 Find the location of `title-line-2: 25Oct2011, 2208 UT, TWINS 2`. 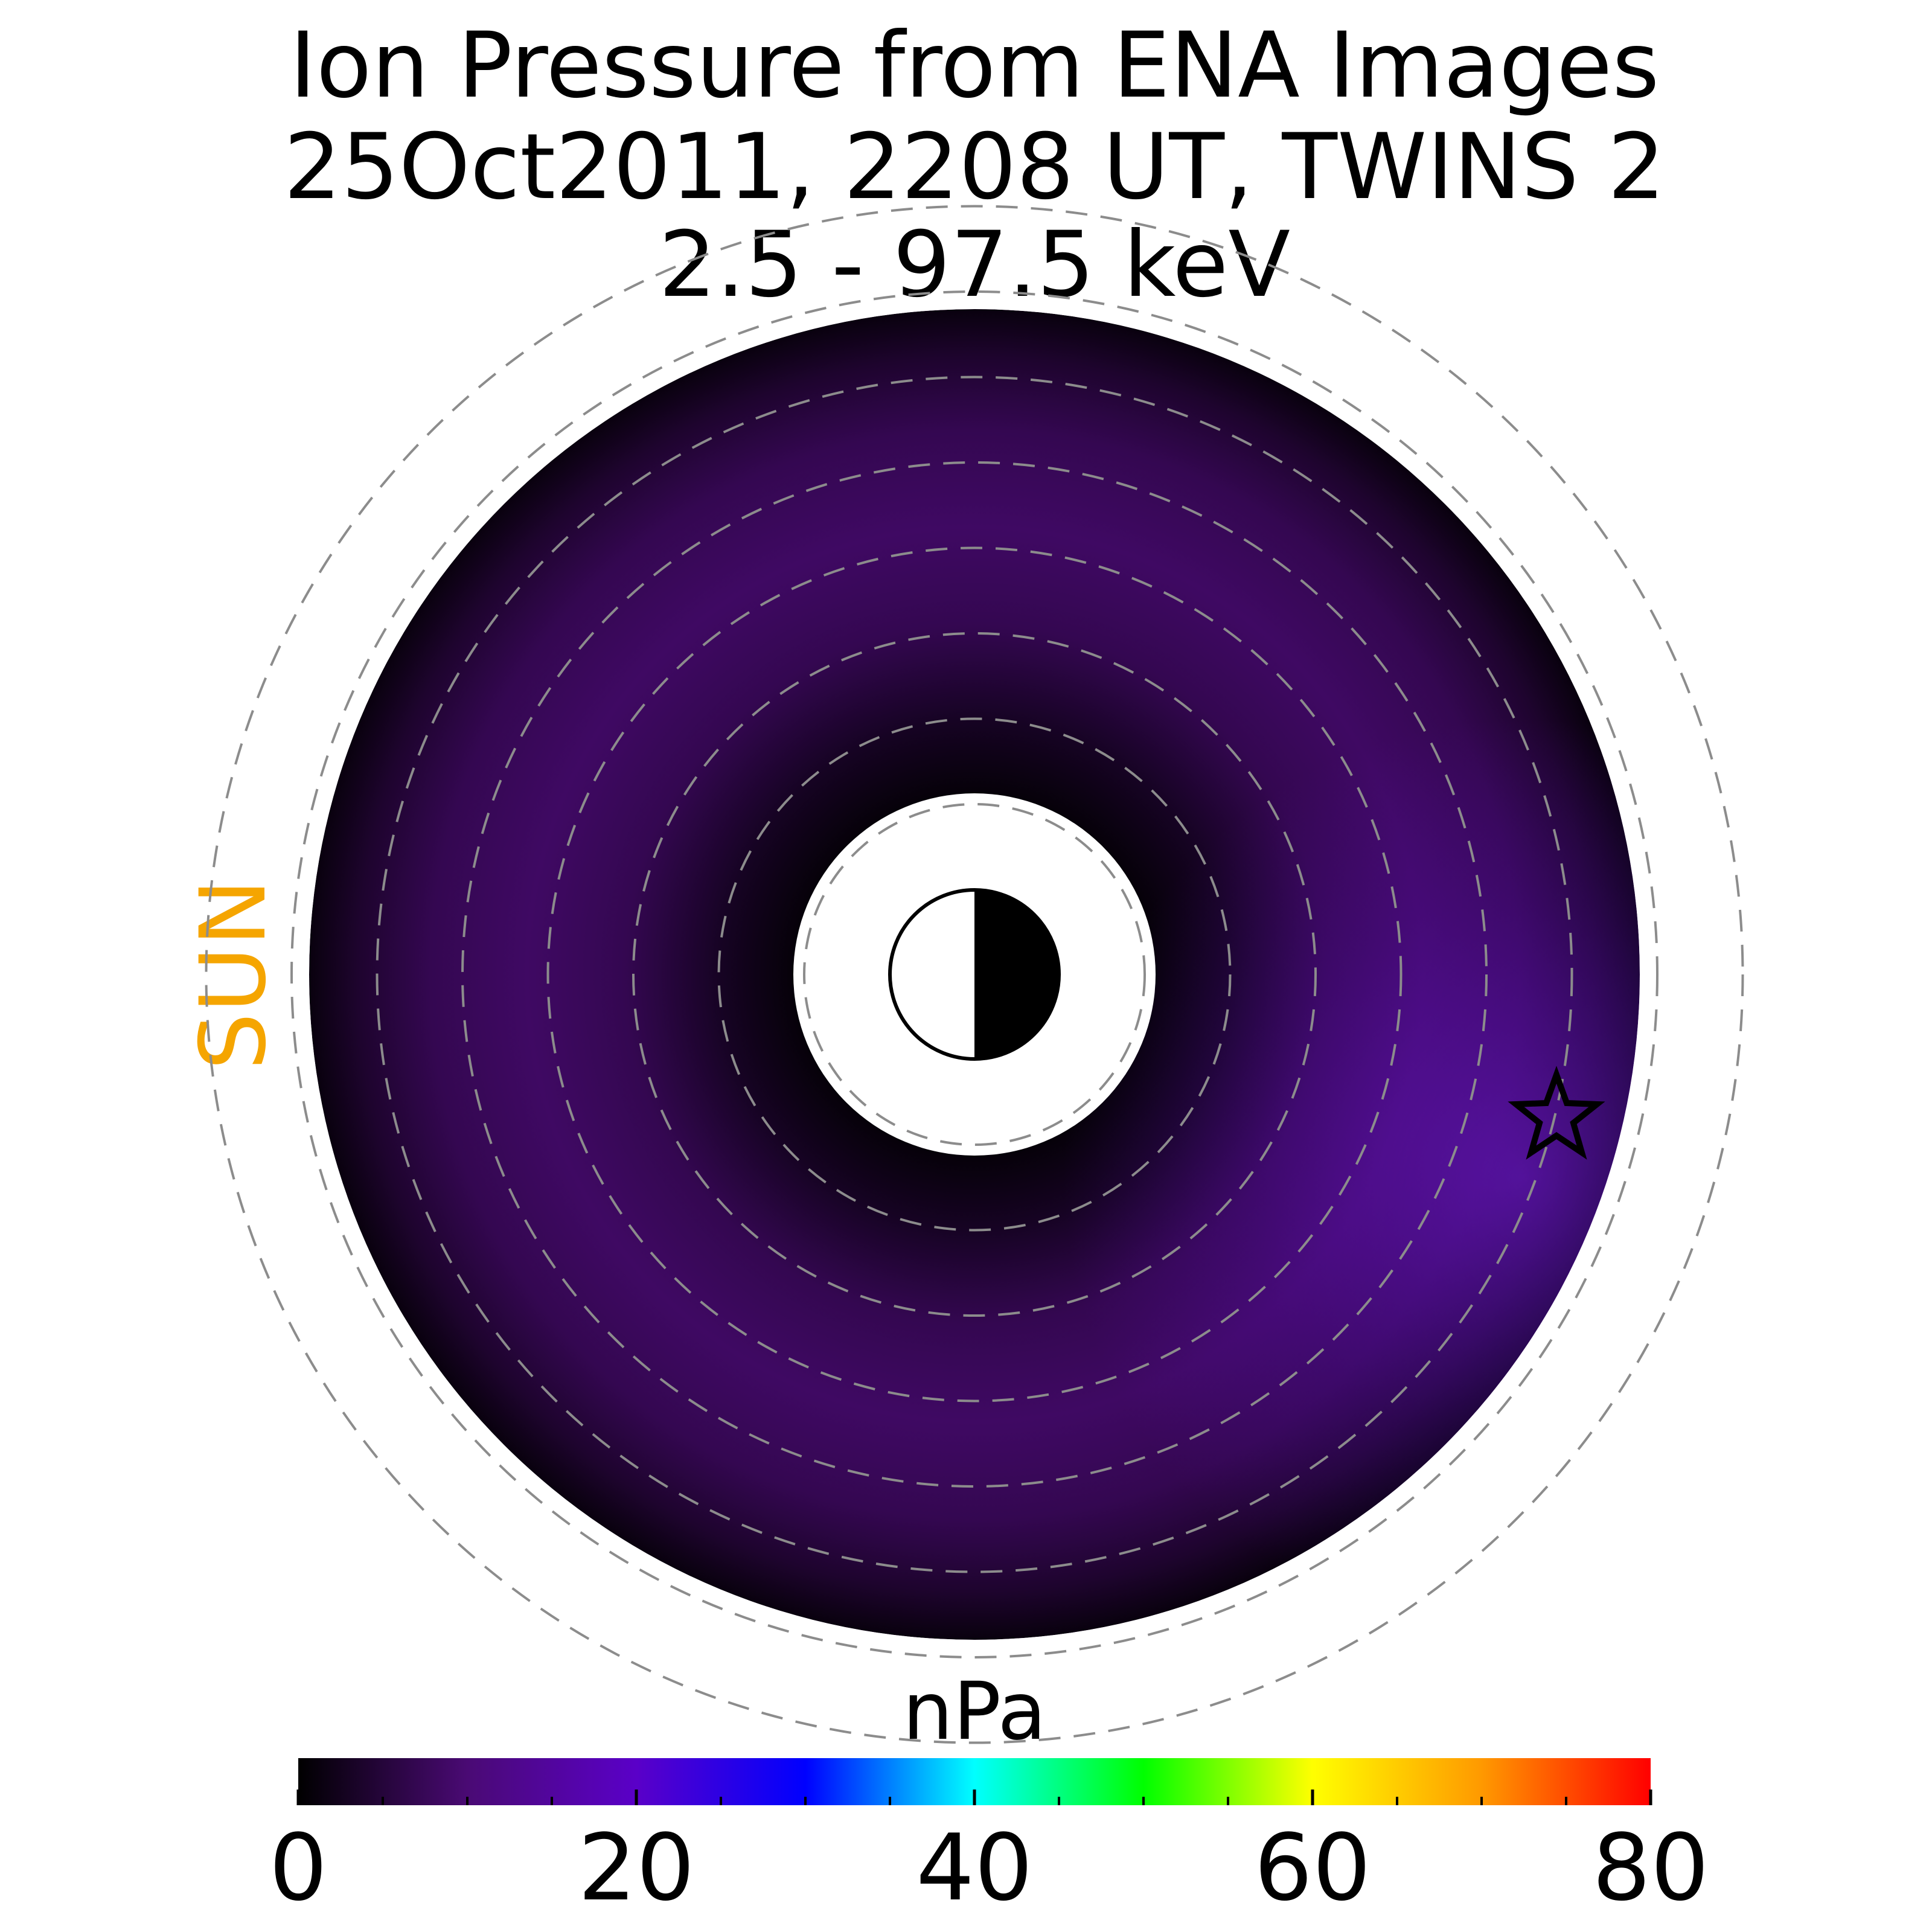

title-line-2: 25Oct2011, 2208 UT, TWINS 2 is located at coordinates (974, 167).